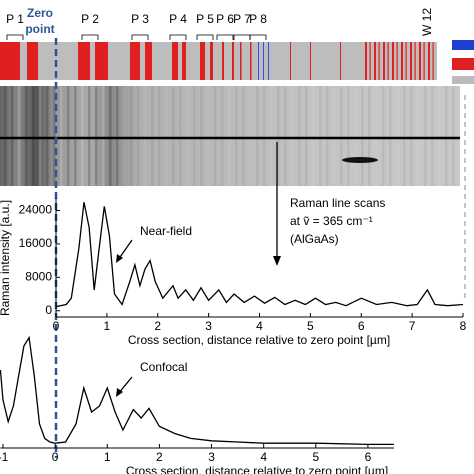 The image size is (474, 474). What do you see at coordinates (337, 203) in the screenshot?
I see `scan-note: Raman line scans` at bounding box center [337, 203].